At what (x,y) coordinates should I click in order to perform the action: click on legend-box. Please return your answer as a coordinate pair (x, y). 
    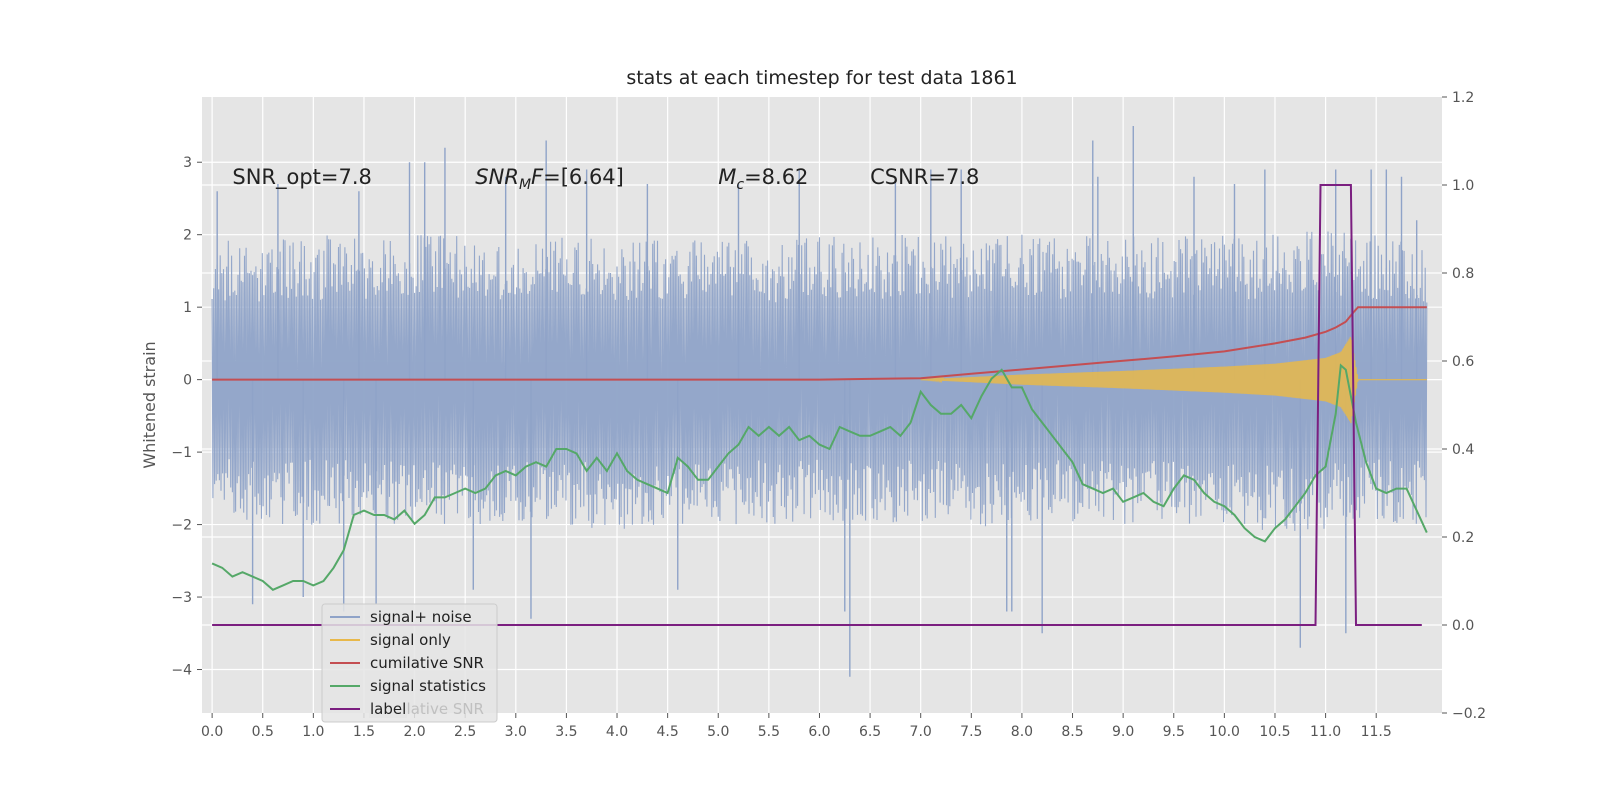
    Looking at the image, I should click on (409, 663).